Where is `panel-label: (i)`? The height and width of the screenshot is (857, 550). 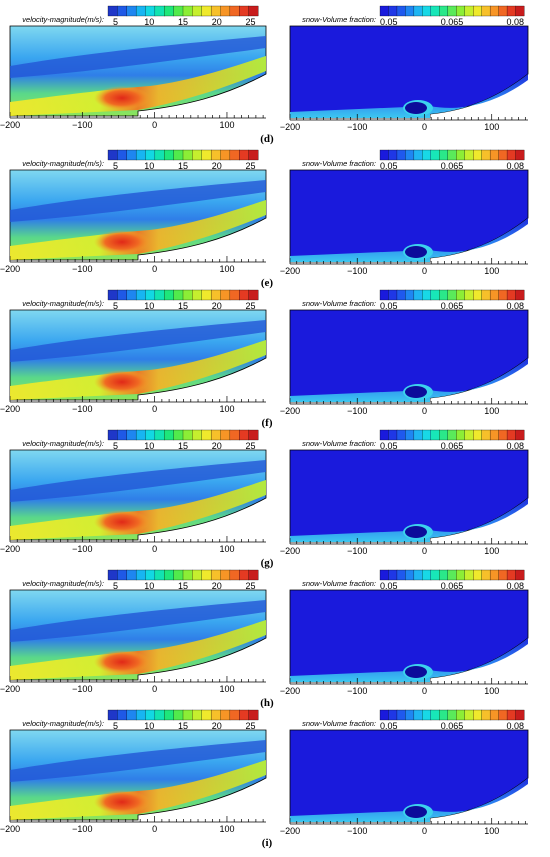
panel-label: (i) is located at coordinates (267, 843).